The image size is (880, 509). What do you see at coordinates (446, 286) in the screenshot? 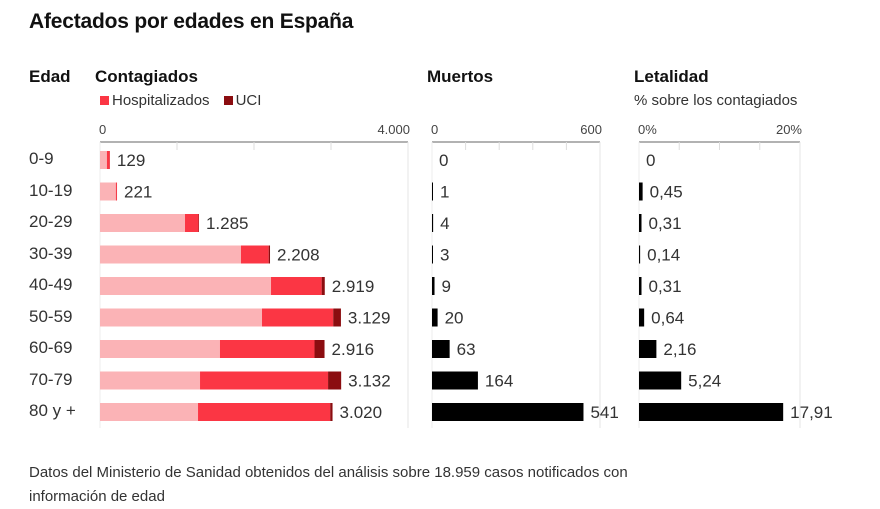
I see `value-label: 9` at bounding box center [446, 286].